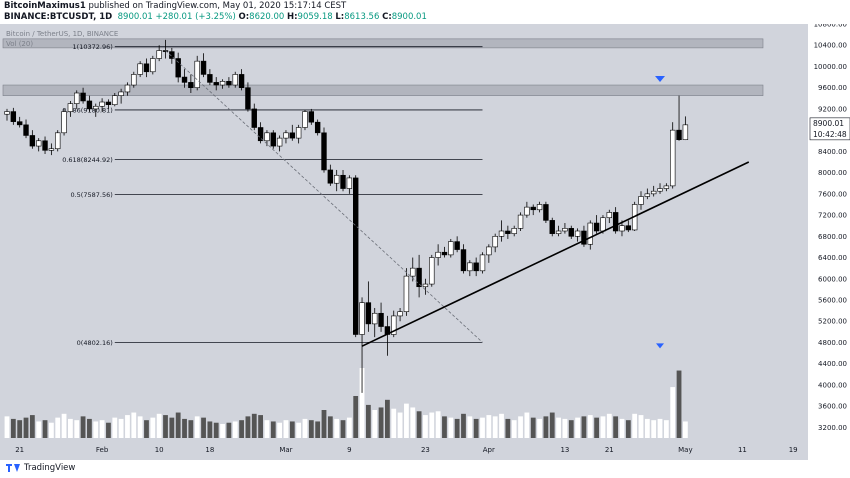 This screenshot has height=478, width=850. I want to click on time-tick-label: Apr, so click(489, 450).